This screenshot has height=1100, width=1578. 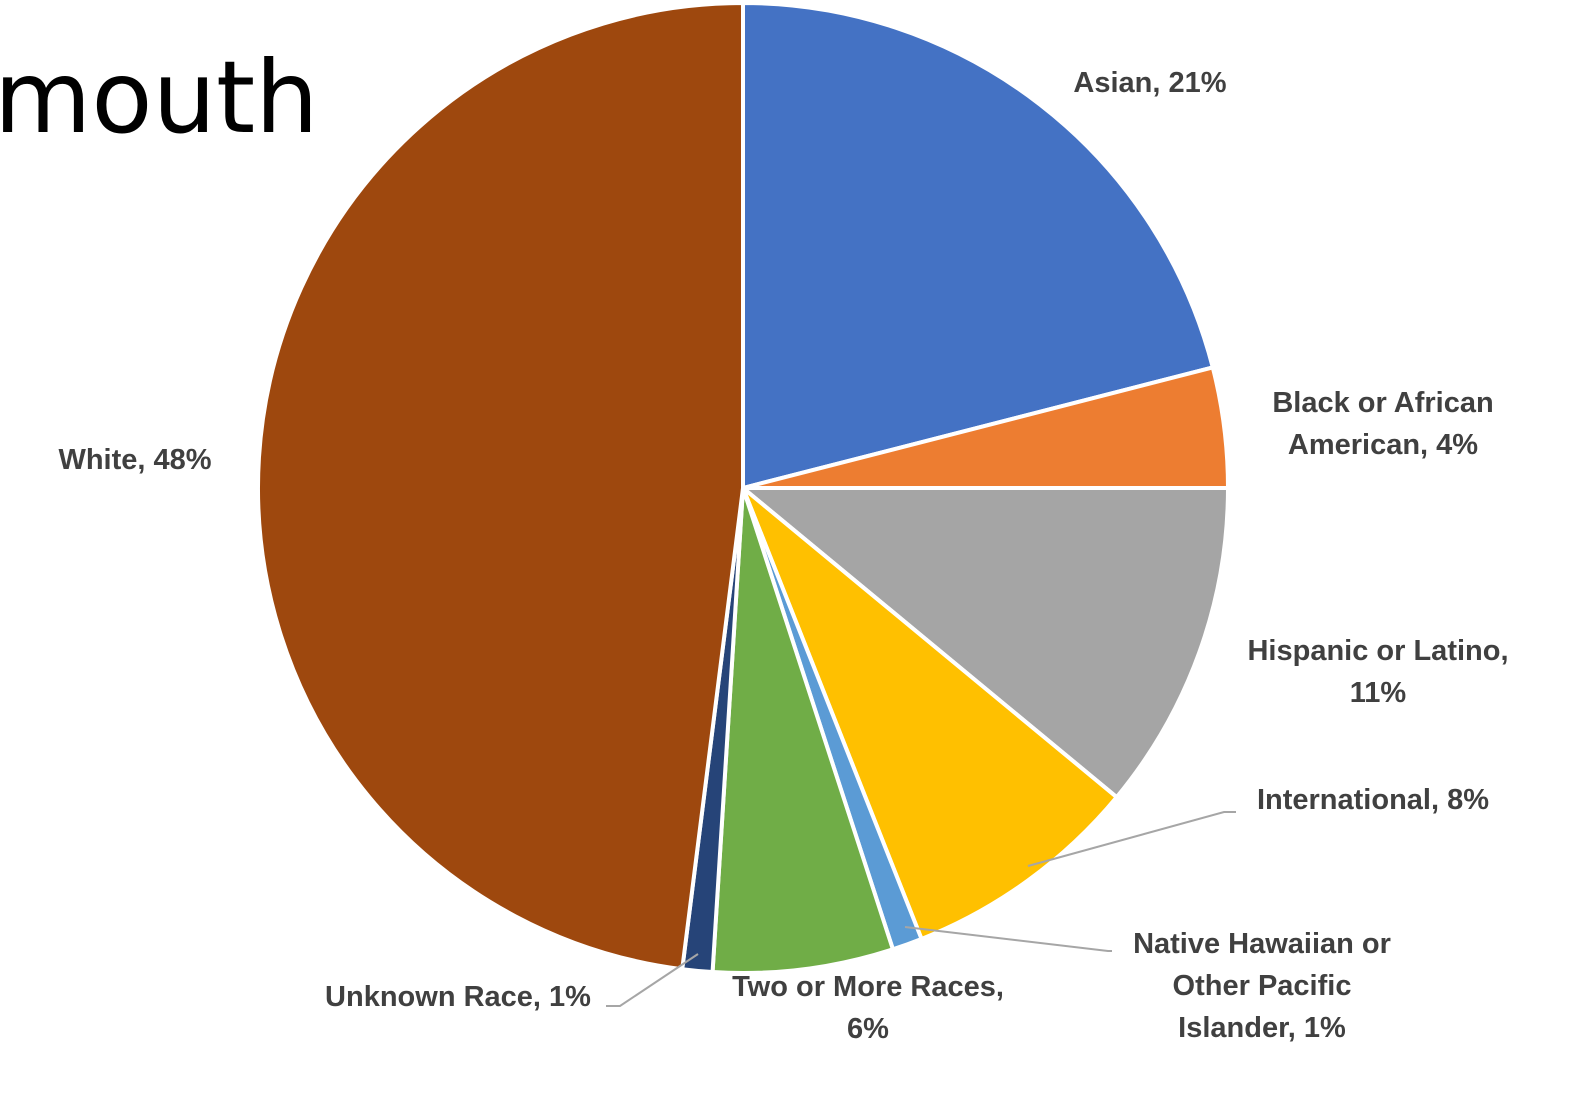 I want to click on slice-label-line: Black or African, so click(x=1382, y=403).